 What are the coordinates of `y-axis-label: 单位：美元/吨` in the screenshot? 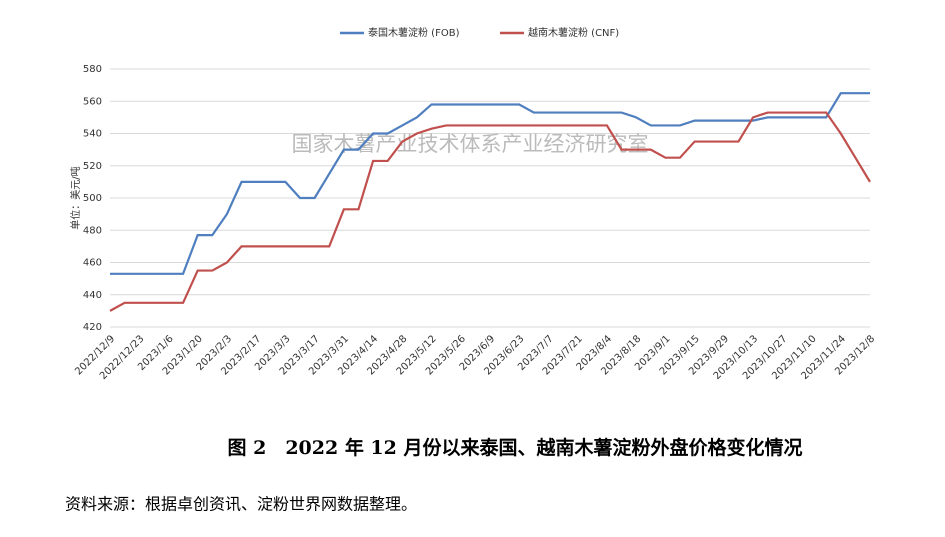 It's located at (75, 197).